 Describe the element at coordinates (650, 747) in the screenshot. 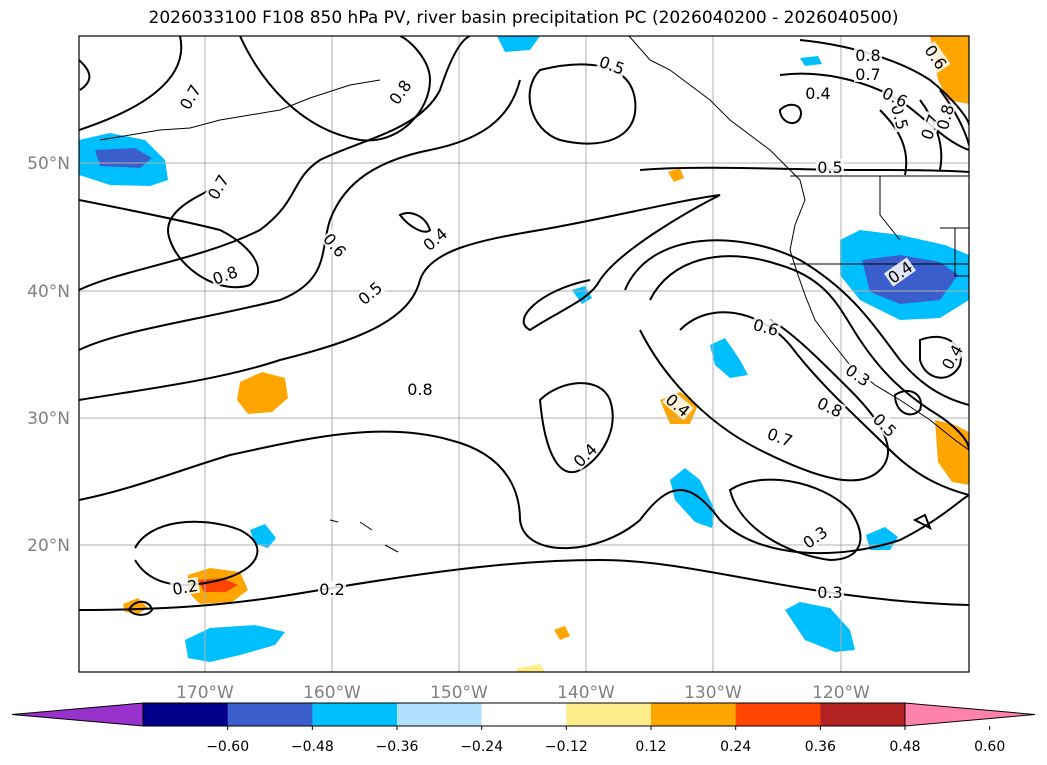

I see `colorbar-tick-label: 0.12` at that location.